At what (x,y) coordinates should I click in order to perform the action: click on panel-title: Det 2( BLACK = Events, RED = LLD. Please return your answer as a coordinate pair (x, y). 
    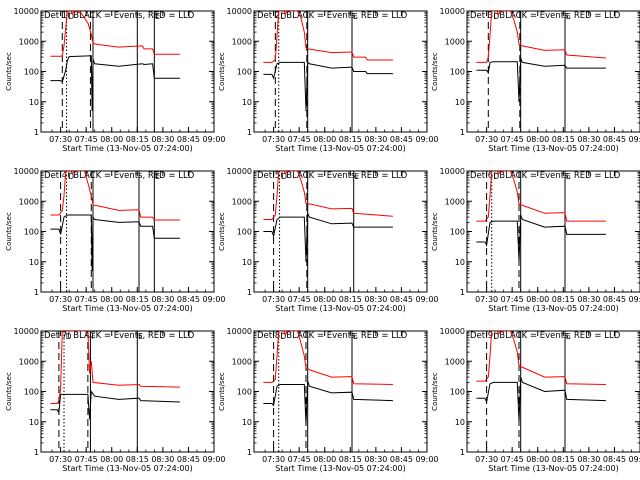
    Looking at the image, I should click on (332, 16).